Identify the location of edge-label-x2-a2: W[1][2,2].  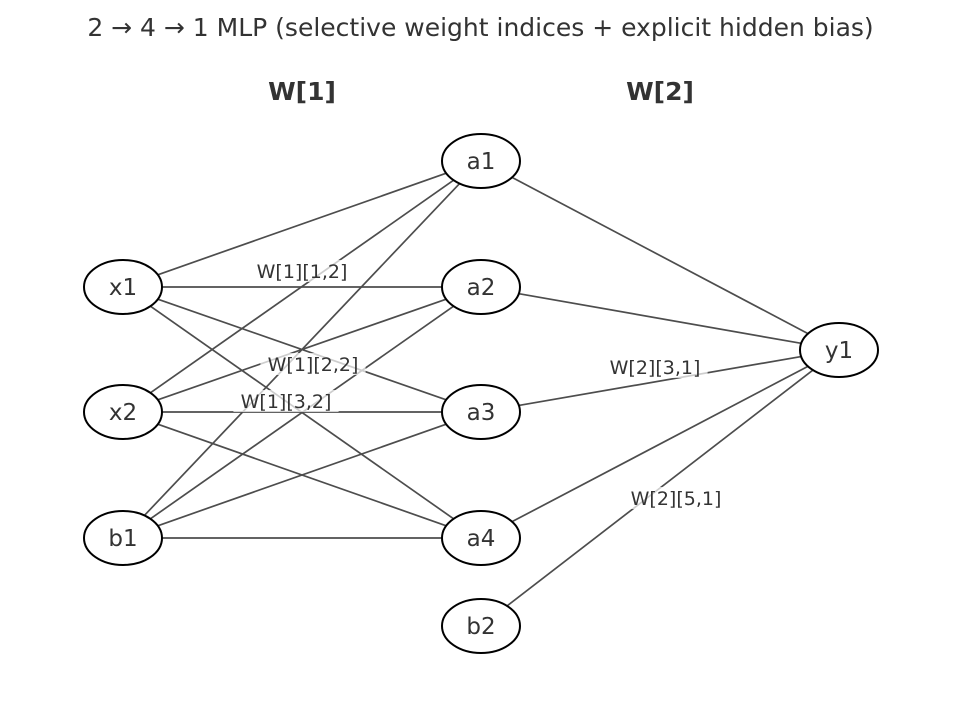
(313, 364).